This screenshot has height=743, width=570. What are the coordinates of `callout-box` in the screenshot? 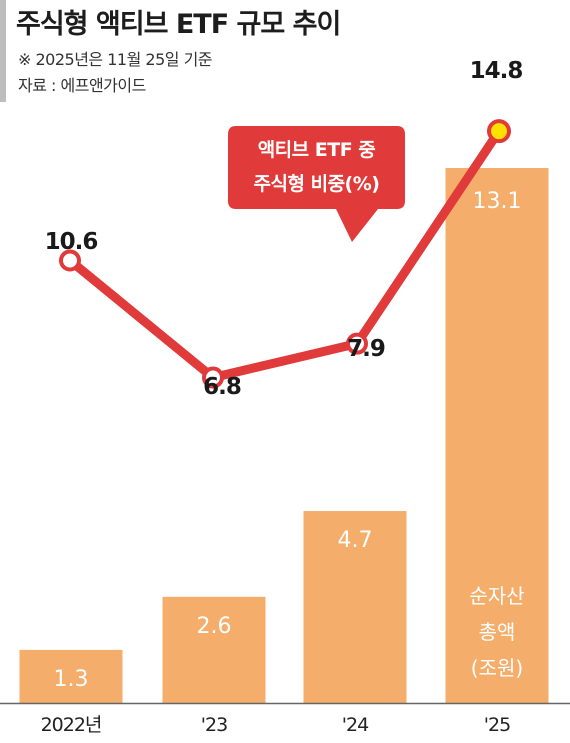 It's located at (316, 184).